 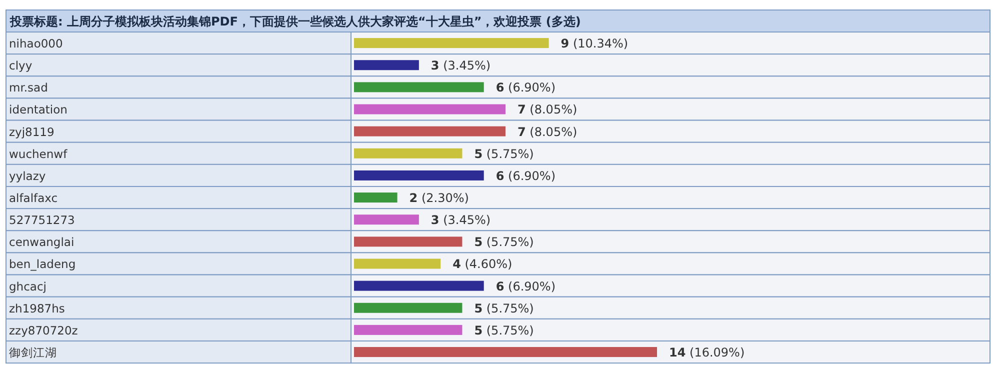 What do you see at coordinates (20, 65) in the screenshot?
I see `y-tick-label: clyy` at bounding box center [20, 65].